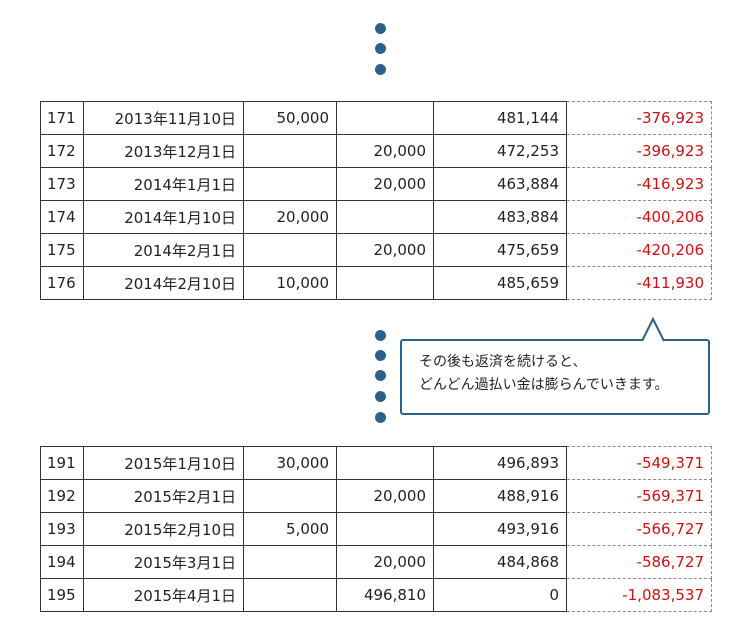 The height and width of the screenshot is (635, 750). What do you see at coordinates (639, 283) in the screenshot?
I see `row-difference: -411,930` at bounding box center [639, 283].